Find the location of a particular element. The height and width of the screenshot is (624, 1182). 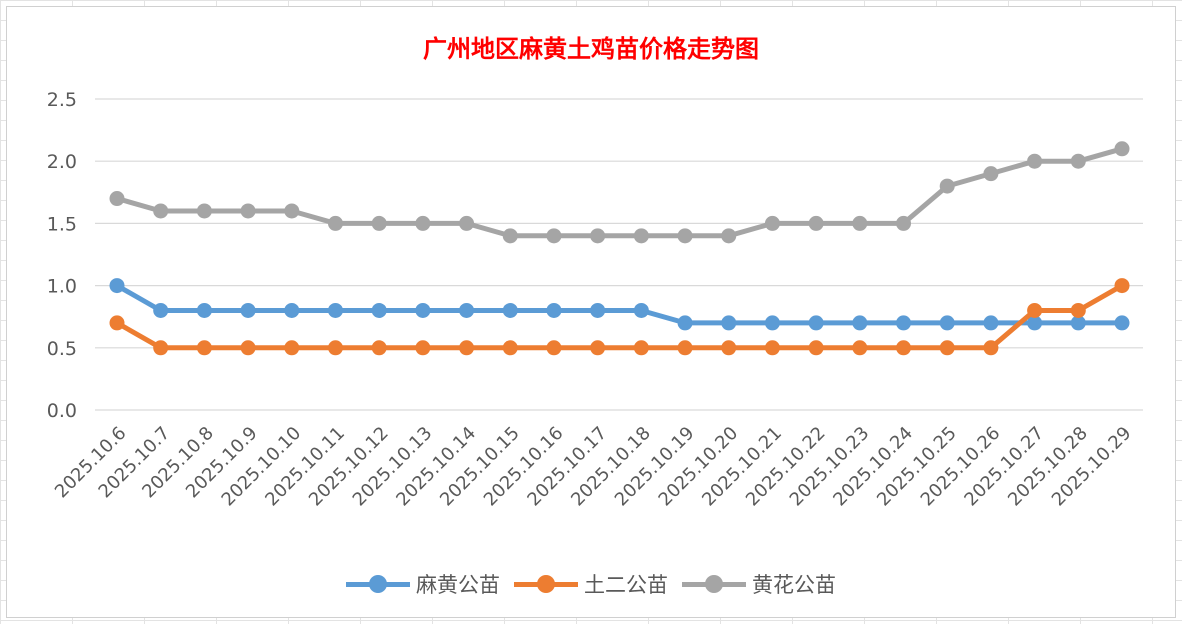

chart-title: 广州地区麻黄土鸡苗价格走势图 is located at coordinates (591, 48).